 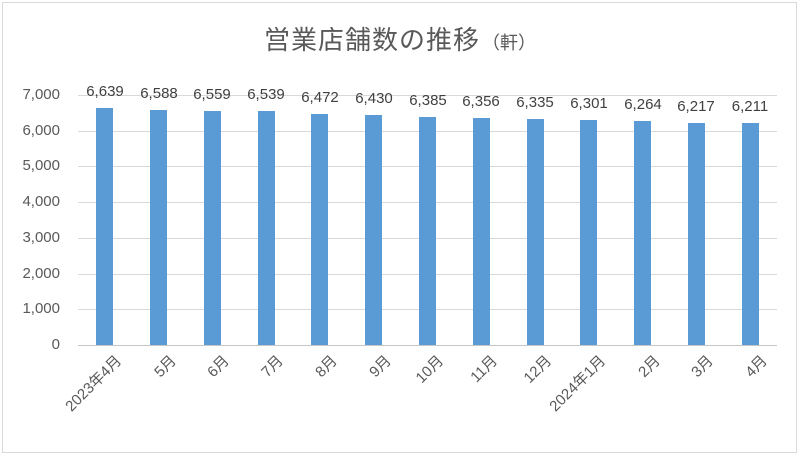 What do you see at coordinates (326, 366) in the screenshot?
I see `x-axis-tick-label: 8月` at bounding box center [326, 366].